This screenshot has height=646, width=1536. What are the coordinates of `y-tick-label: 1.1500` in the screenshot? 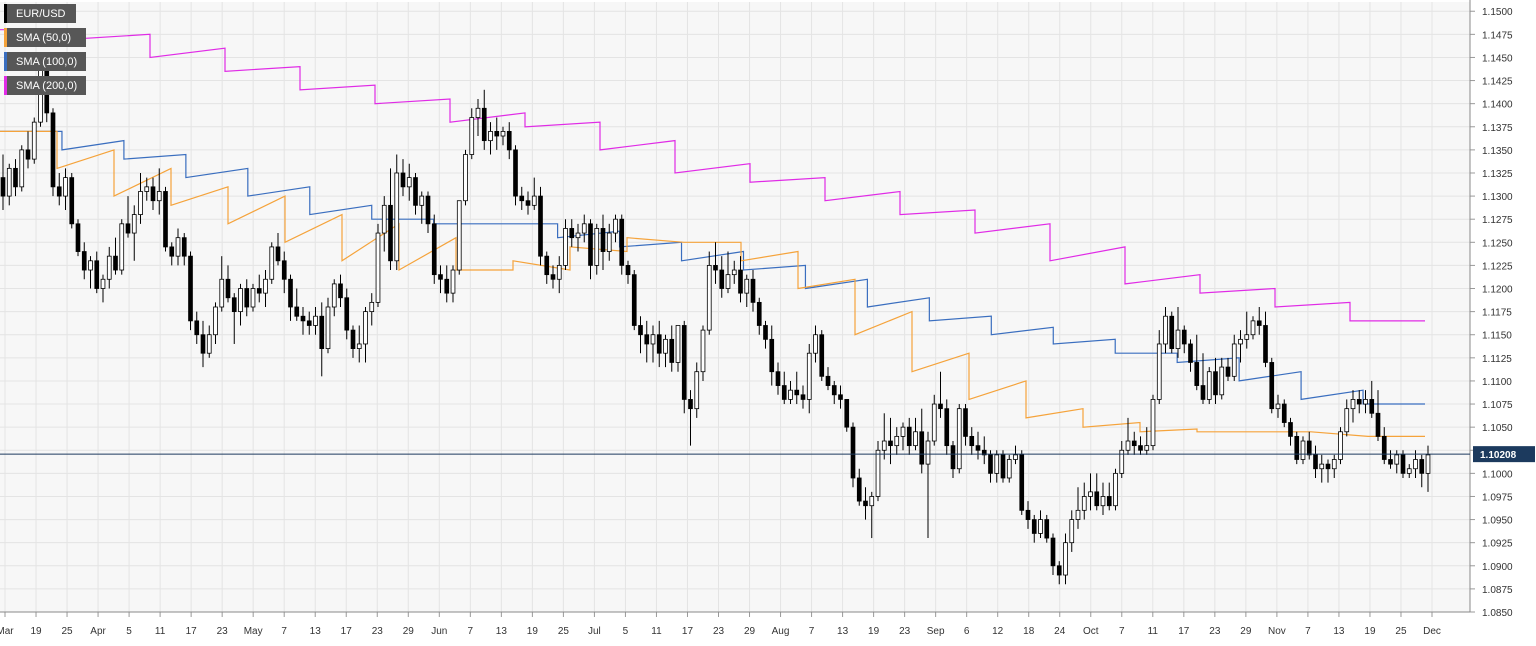 It's located at (1497, 12).